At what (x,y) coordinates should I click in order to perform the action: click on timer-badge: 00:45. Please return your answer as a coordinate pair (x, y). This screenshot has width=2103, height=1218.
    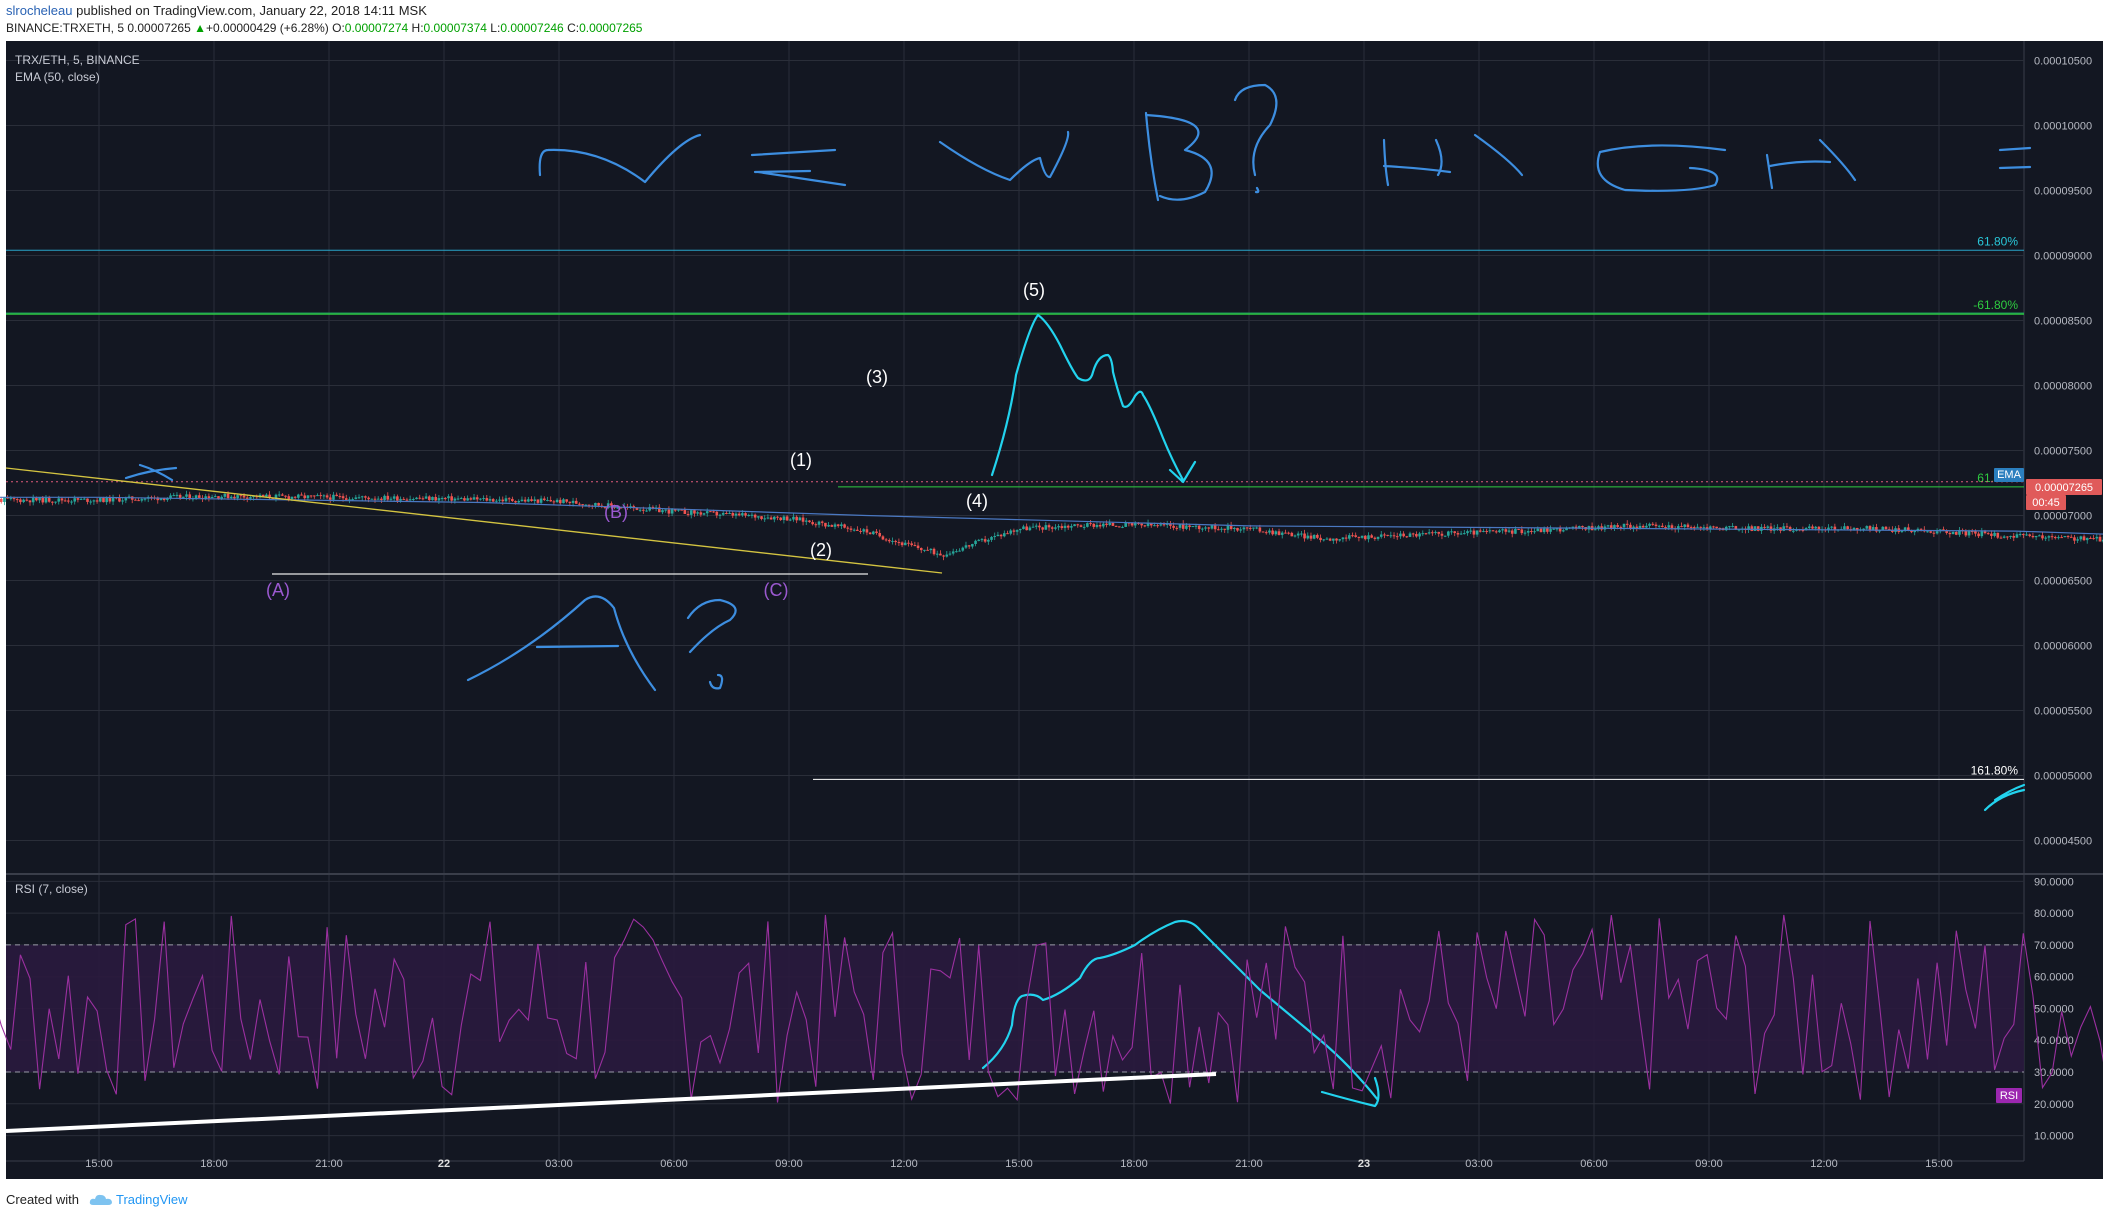
    Looking at the image, I should click on (2046, 503).